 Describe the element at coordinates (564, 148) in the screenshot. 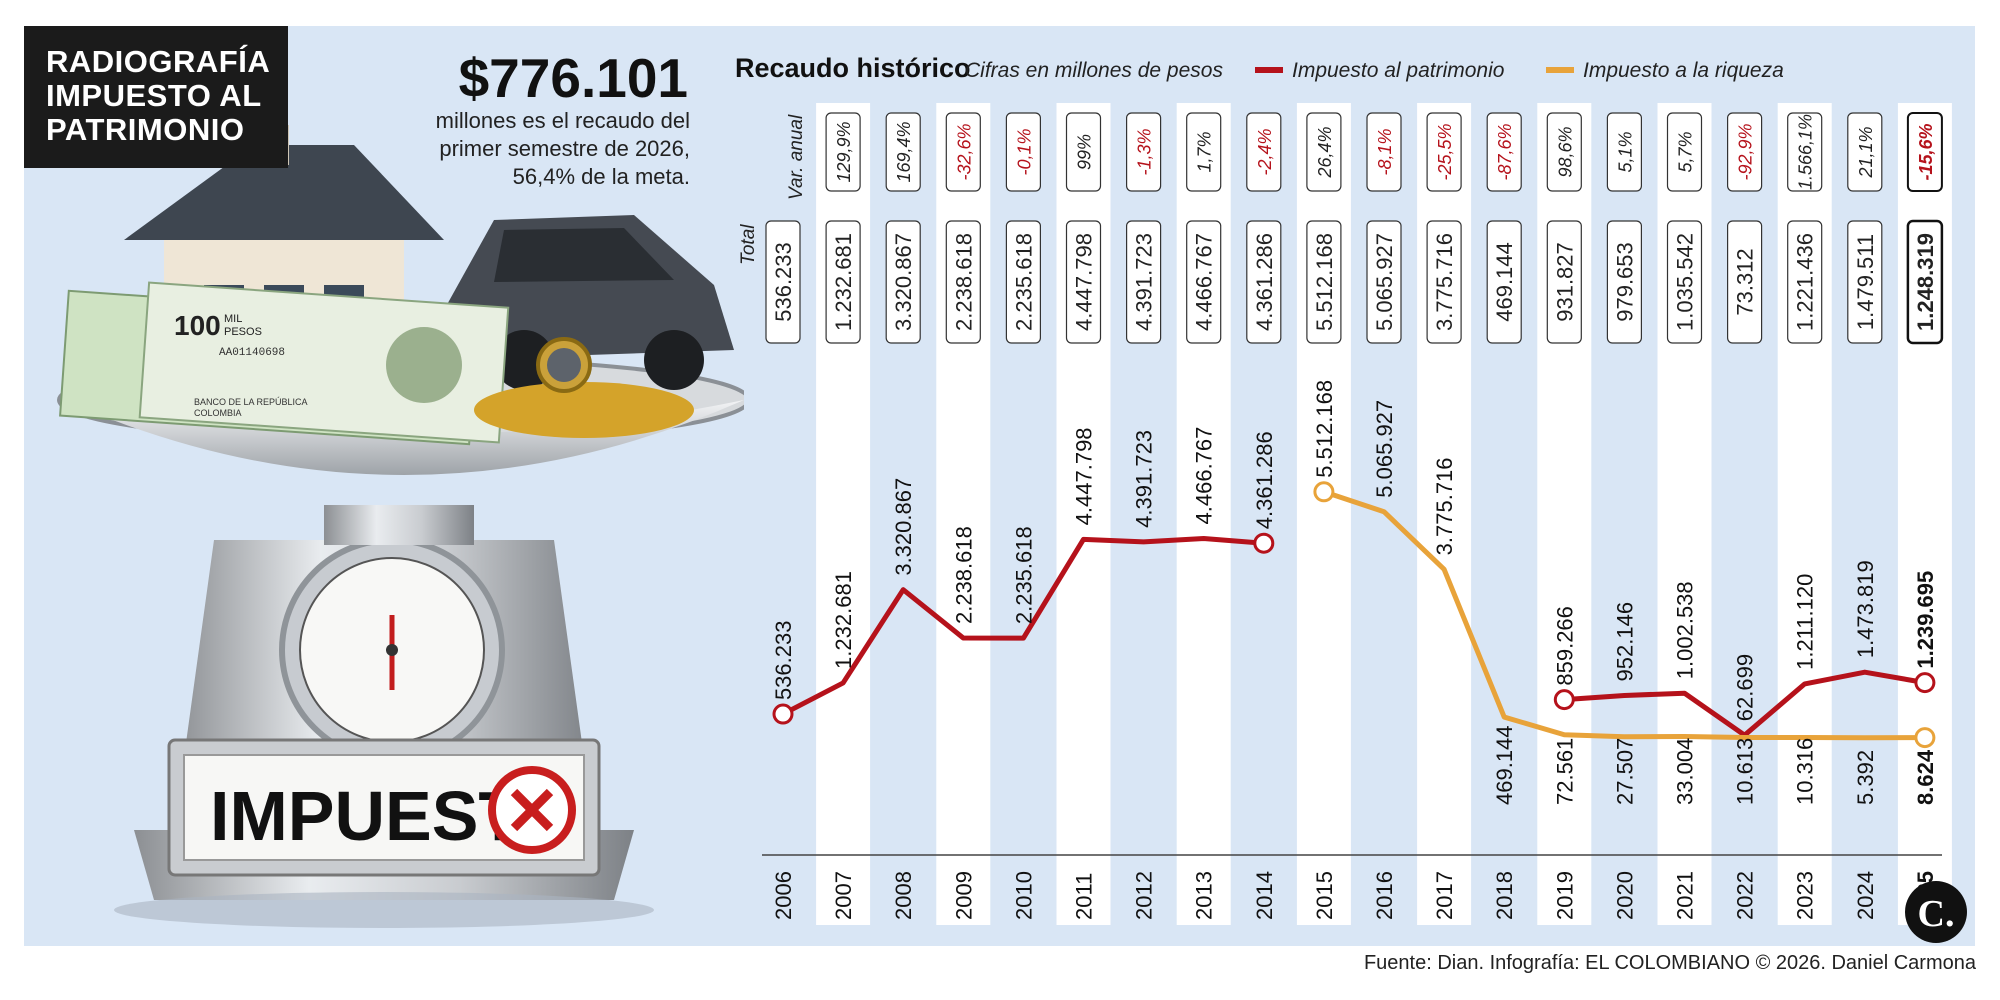

I see `headline-text-2: primer semestre de 2026,` at that location.